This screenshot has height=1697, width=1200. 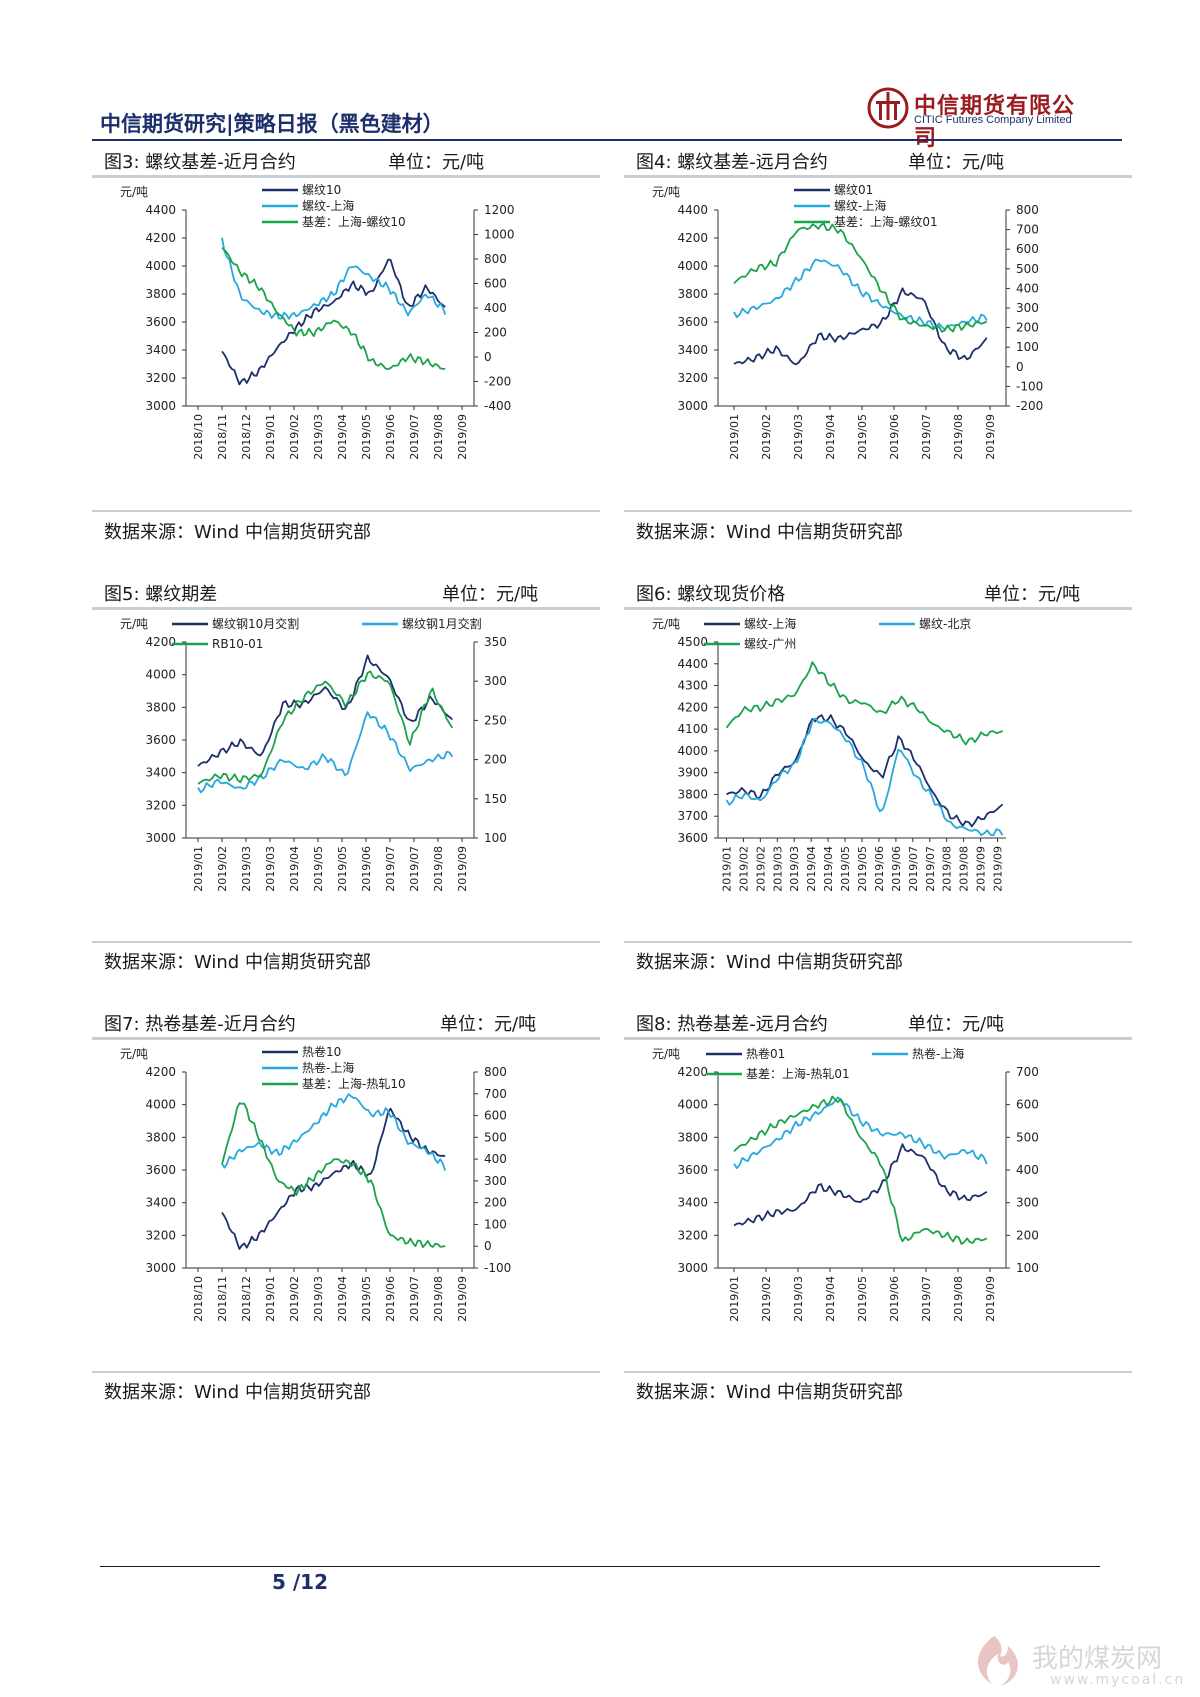 I want to click on watermark: 我的煤炭网 www.mycoal.cn, so click(x=1075, y=1664).